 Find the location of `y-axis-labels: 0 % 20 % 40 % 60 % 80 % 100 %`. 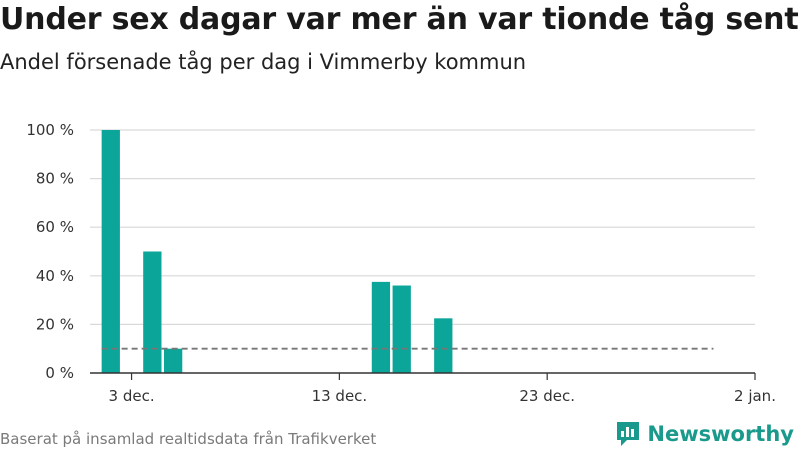

y-axis-labels: 0 % 20 % 40 % 60 % 80 % 100 % is located at coordinates (50, 251).